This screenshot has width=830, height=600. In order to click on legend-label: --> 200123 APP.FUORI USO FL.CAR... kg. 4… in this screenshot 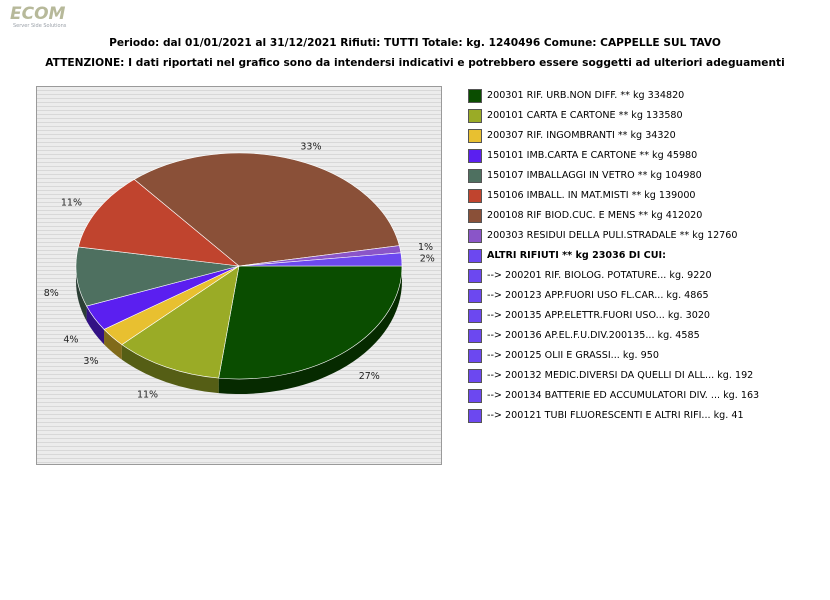, I will do `click(598, 295)`.